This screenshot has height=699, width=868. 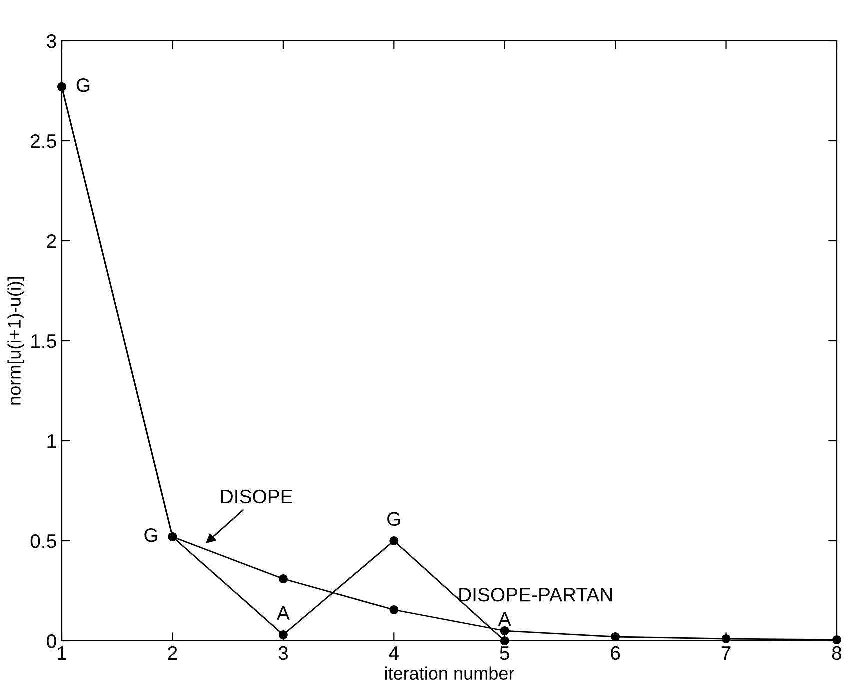 What do you see at coordinates (16, 341) in the screenshot?
I see `y-axis-title: norm[u(i+1)-u(i)]` at bounding box center [16, 341].